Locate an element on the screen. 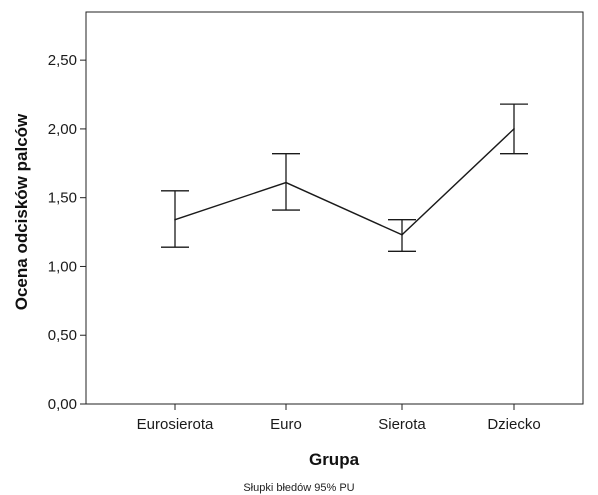 This screenshot has height=495, width=598. series-line is located at coordinates (344, 182).